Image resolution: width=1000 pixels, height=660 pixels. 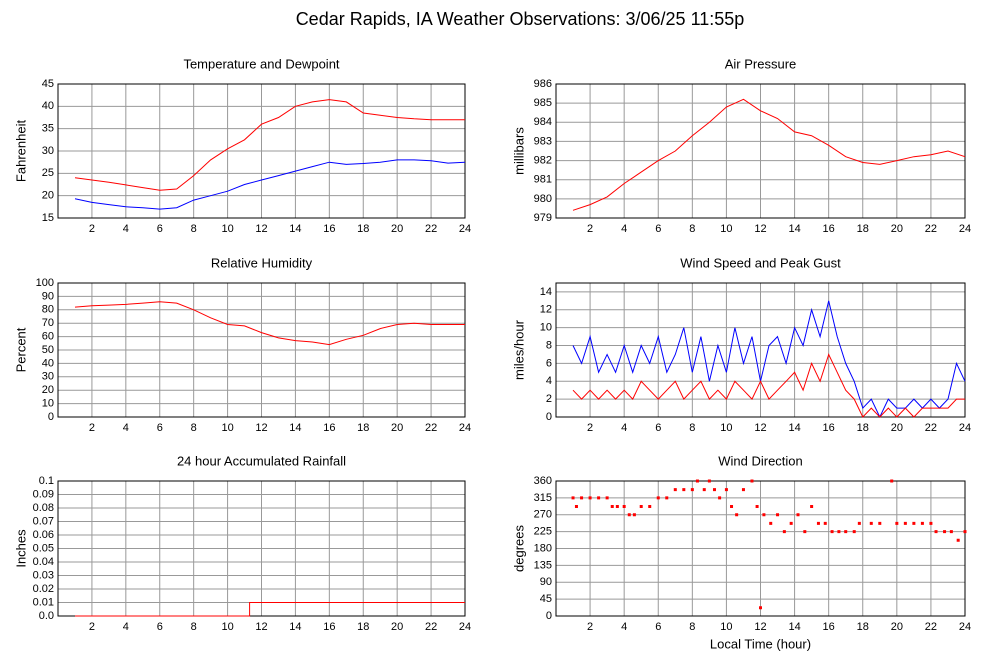 I want to click on y-tick-label: 100, so click(x=45, y=283).